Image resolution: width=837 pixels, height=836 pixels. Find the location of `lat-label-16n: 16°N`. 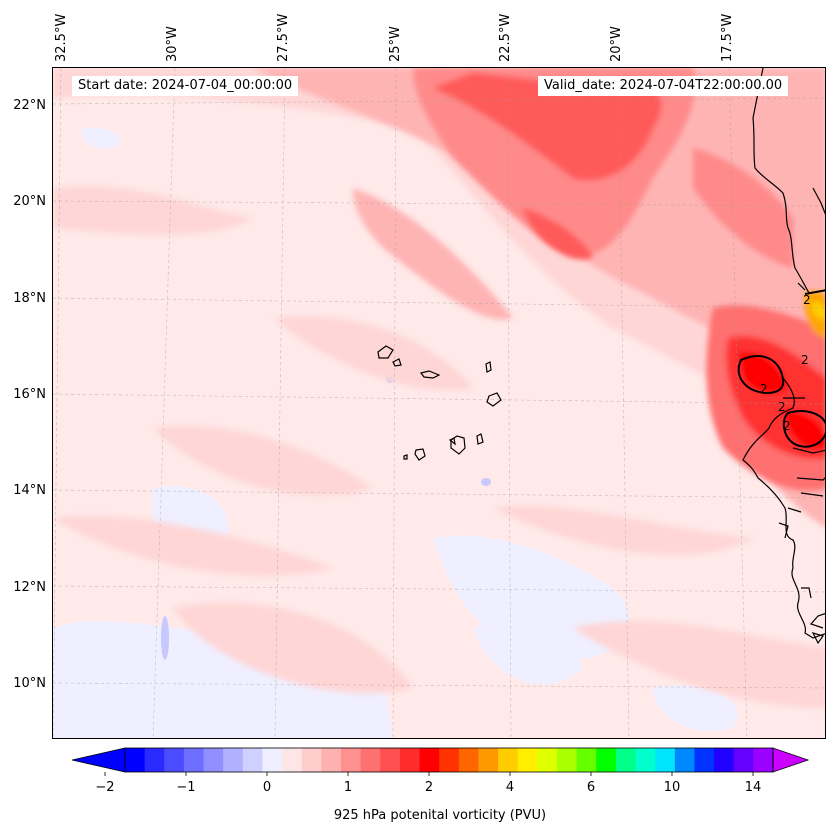

lat-label-16n: 16°N is located at coordinates (29, 394).